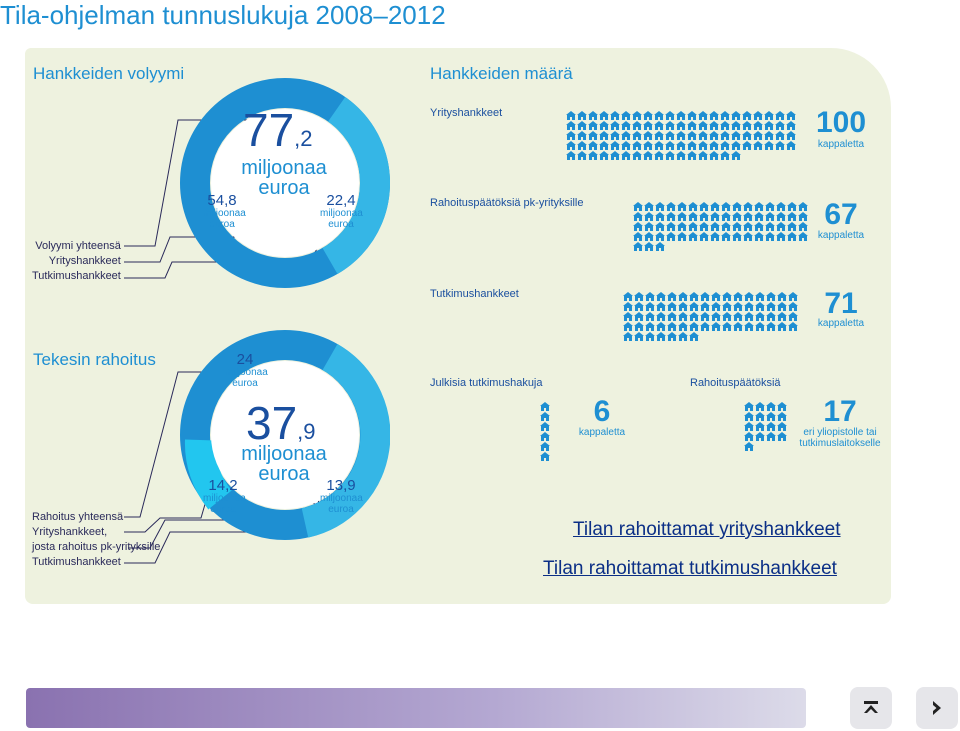  Describe the element at coordinates (686, 133) in the screenshot. I see `house-grid-company` at that location.